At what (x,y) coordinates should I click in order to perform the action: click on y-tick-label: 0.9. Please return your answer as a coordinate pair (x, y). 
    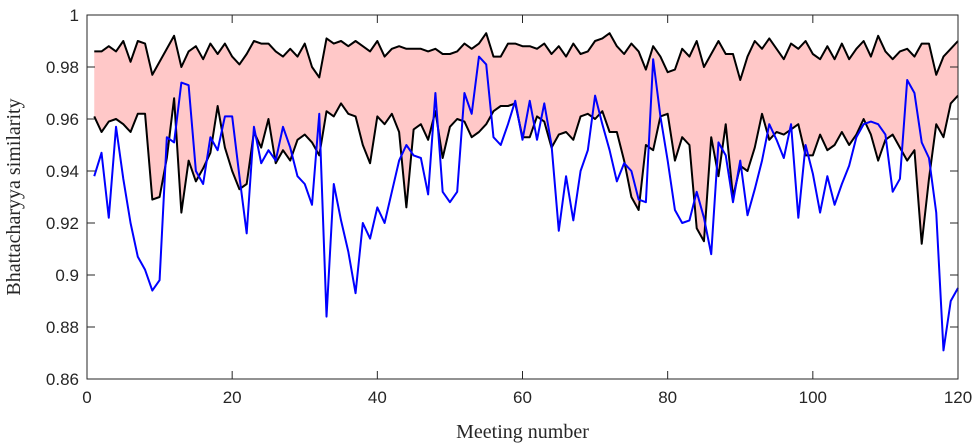
    Looking at the image, I should click on (67, 275).